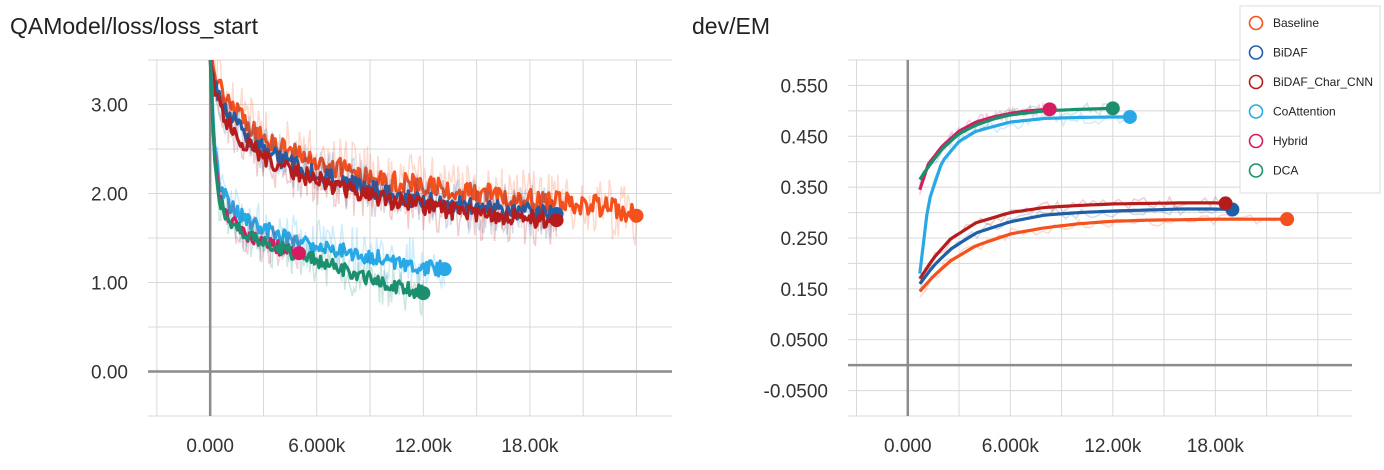 This screenshot has height=470, width=1384. What do you see at coordinates (1290, 53) in the screenshot?
I see `legend-label: BiDAF` at bounding box center [1290, 53].